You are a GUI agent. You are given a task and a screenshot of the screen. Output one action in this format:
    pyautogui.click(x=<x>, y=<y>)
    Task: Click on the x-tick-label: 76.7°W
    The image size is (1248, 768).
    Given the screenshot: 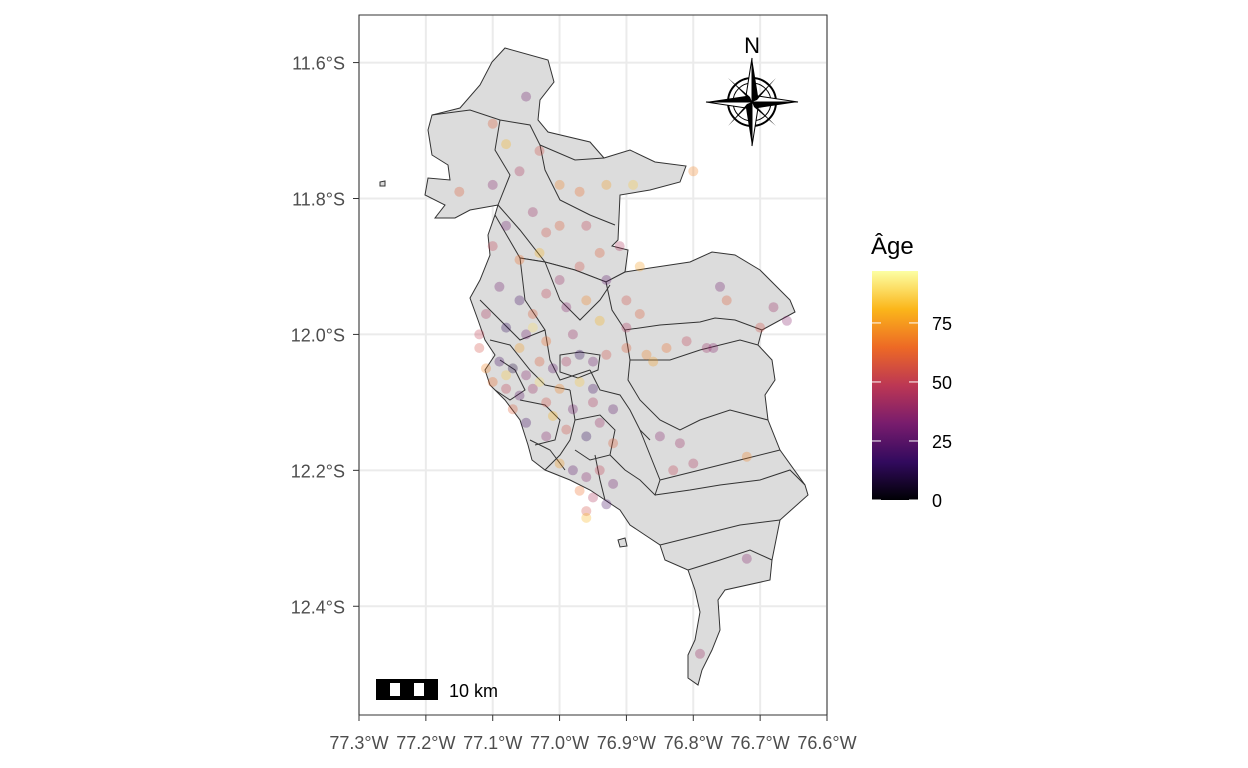 What is the action you would take?
    pyautogui.click(x=760, y=743)
    